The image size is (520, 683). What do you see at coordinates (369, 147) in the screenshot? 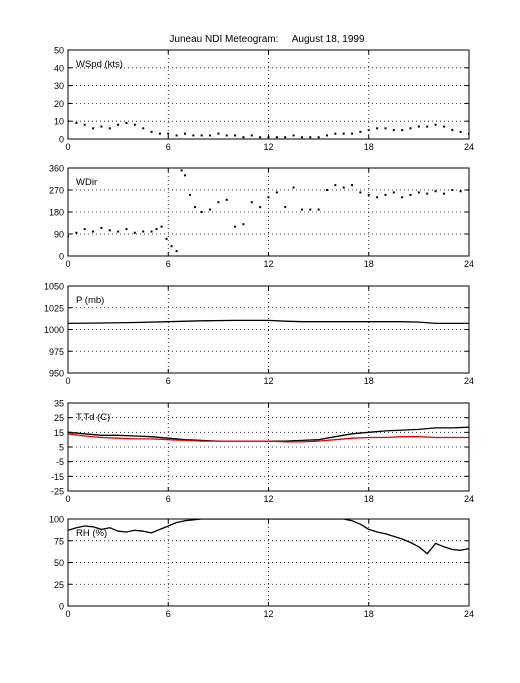
I see `wspd-x-tick-label: 18` at bounding box center [369, 147].